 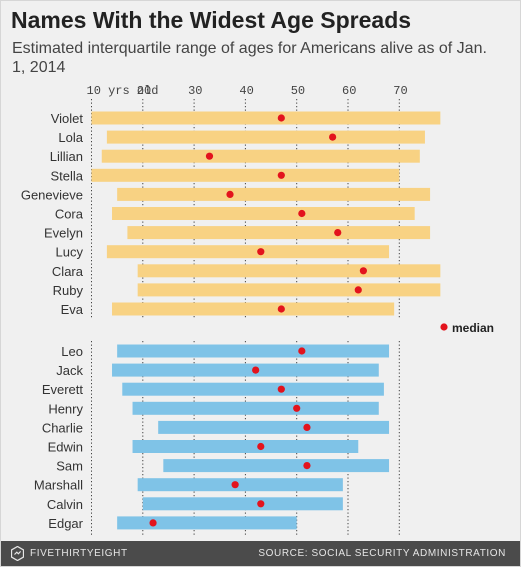 I want to click on name-label: Lola, so click(x=70, y=137).